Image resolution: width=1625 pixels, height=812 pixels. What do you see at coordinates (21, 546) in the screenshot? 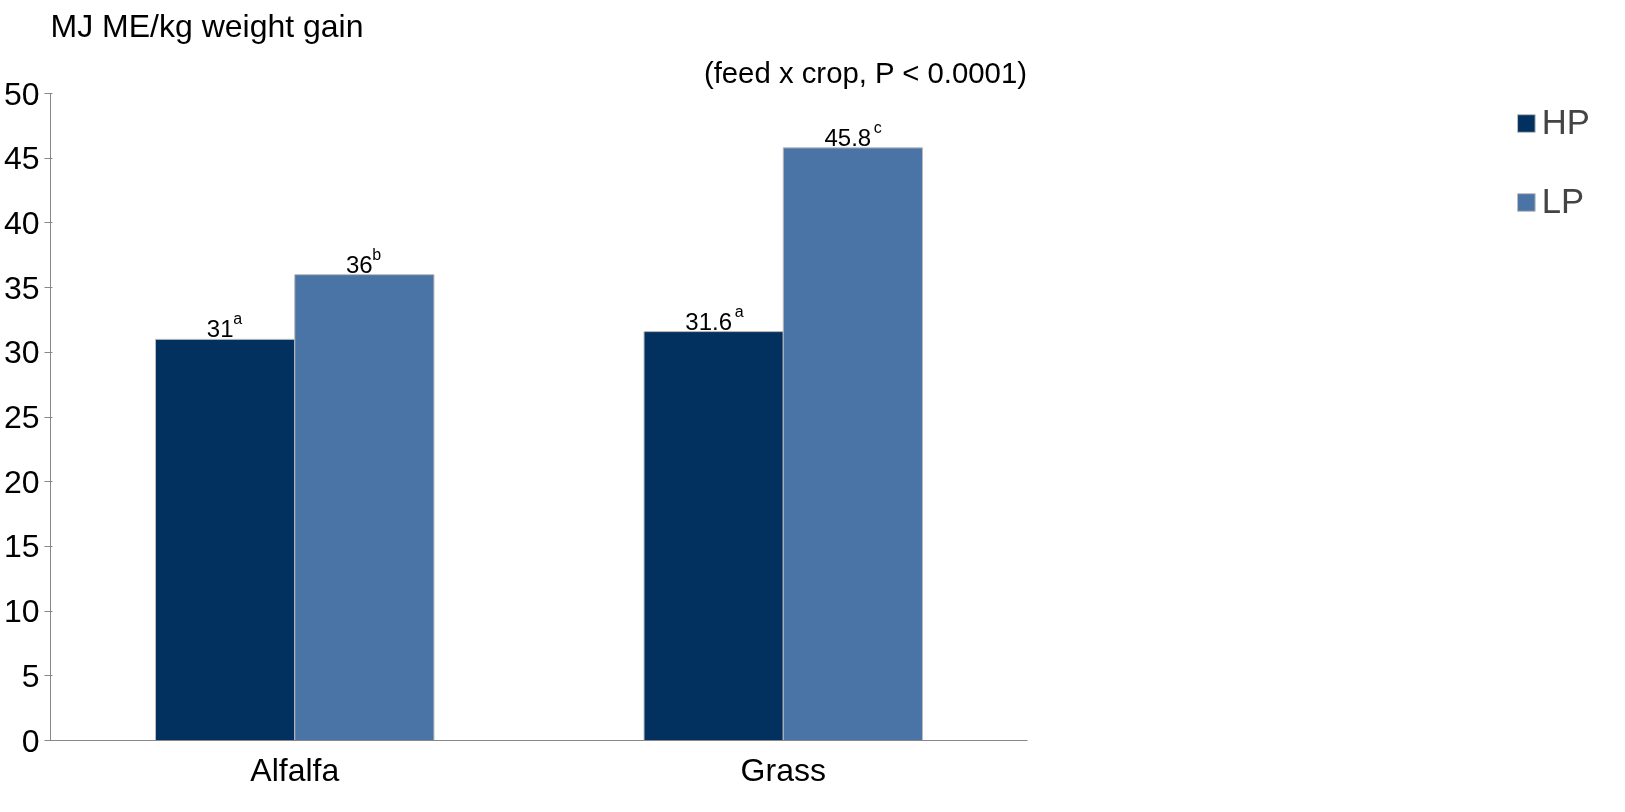
I see `y-tick-label: 15` at bounding box center [21, 546].